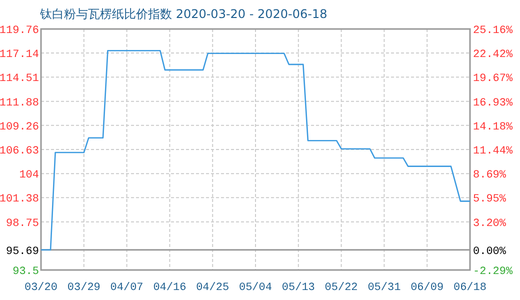 The image size is (520, 300). What do you see at coordinates (385, 288) in the screenshot?
I see `x-tick-label: 05/31` at bounding box center [385, 288].